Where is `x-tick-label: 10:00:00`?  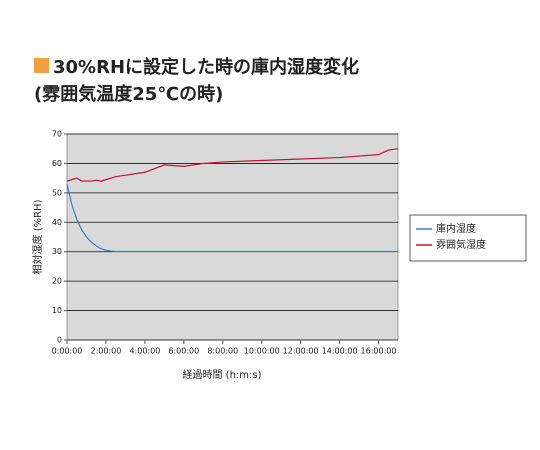 x-tick-label: 10:00:00 is located at coordinates (262, 351).